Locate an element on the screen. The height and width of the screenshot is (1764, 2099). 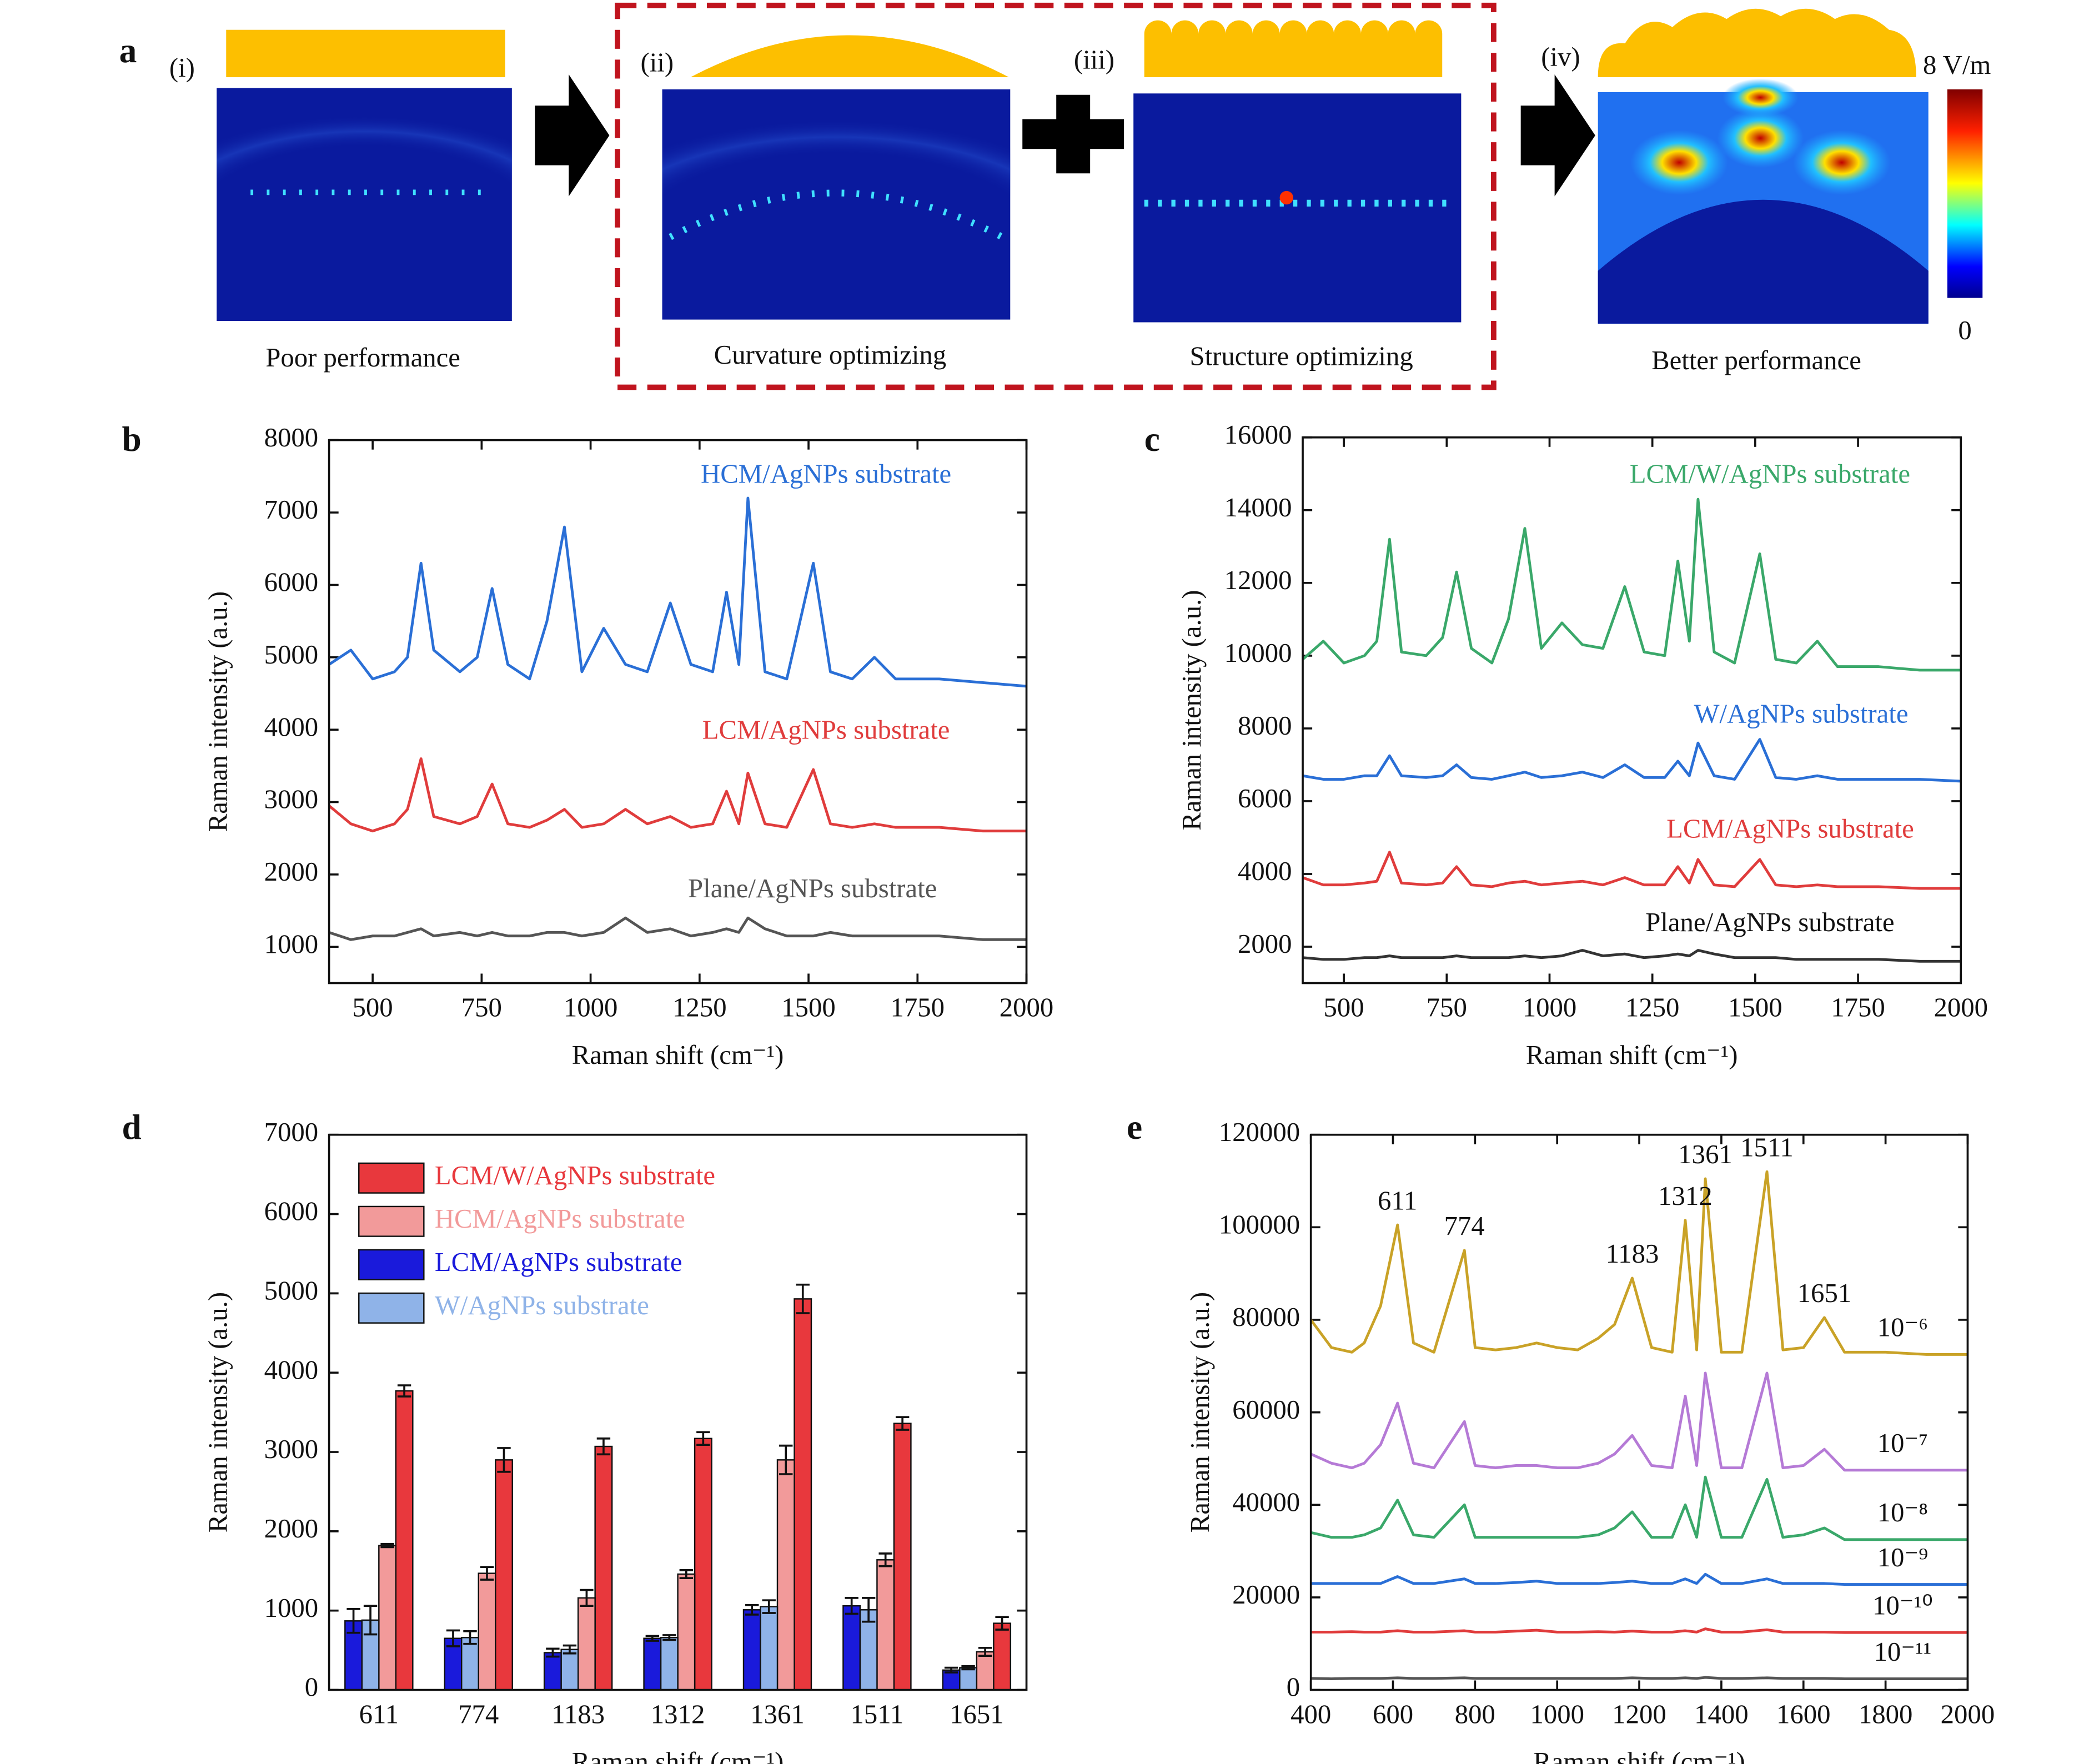
peak-label: 1312 is located at coordinates (1685, 1196).